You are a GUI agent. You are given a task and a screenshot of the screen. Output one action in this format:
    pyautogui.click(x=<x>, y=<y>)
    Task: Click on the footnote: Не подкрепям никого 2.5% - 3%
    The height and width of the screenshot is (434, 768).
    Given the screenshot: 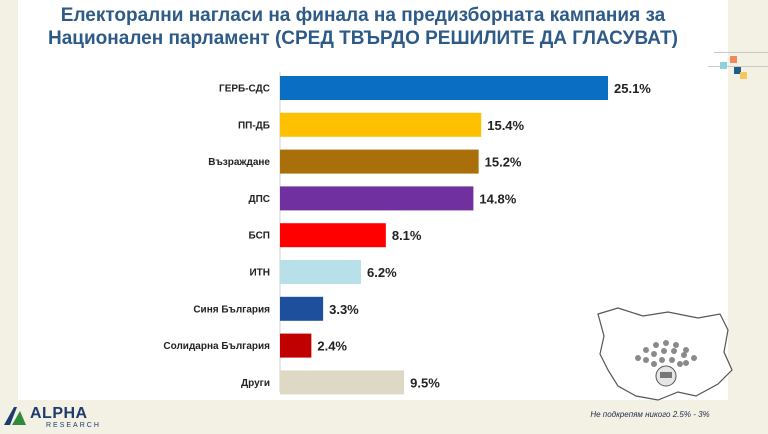 What is the action you would take?
    pyautogui.click(x=650, y=414)
    